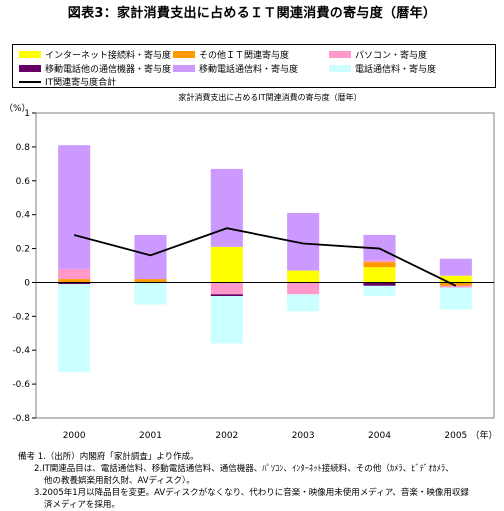 Image resolution: width=504 pixels, height=511 pixels. What do you see at coordinates (21, 351) in the screenshot?
I see `y-tick-label: -0.4` at bounding box center [21, 351].